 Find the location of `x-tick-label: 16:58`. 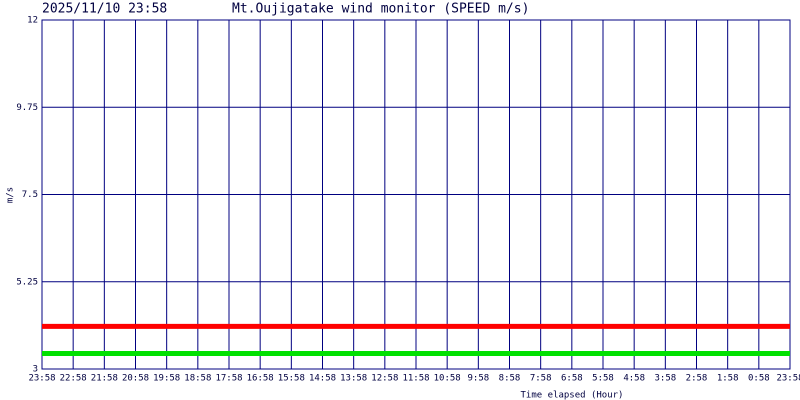

x-tick-label: 16:58 is located at coordinates (260, 379).